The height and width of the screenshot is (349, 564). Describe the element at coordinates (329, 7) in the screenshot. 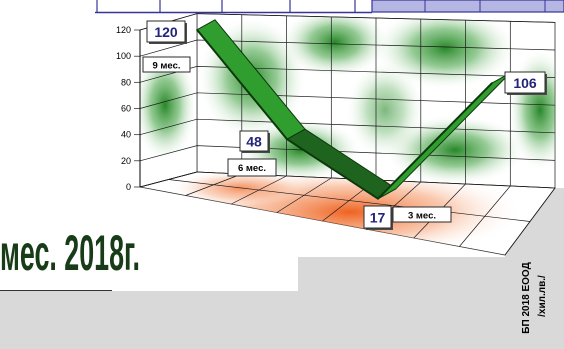

I see `top-frame` at that location.